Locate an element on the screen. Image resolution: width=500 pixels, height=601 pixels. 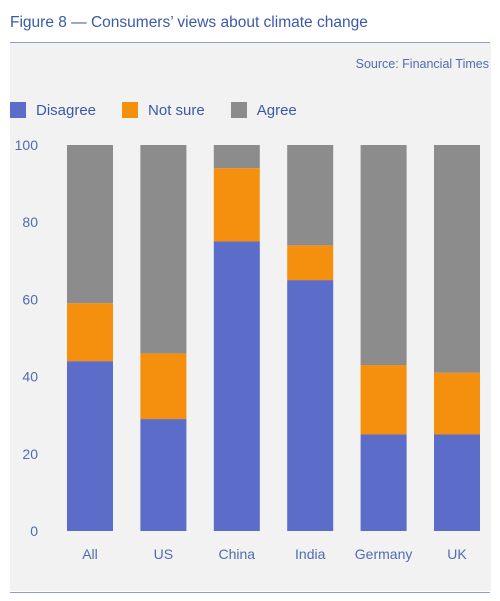
legend-swatch-disagree is located at coordinates (18, 110).